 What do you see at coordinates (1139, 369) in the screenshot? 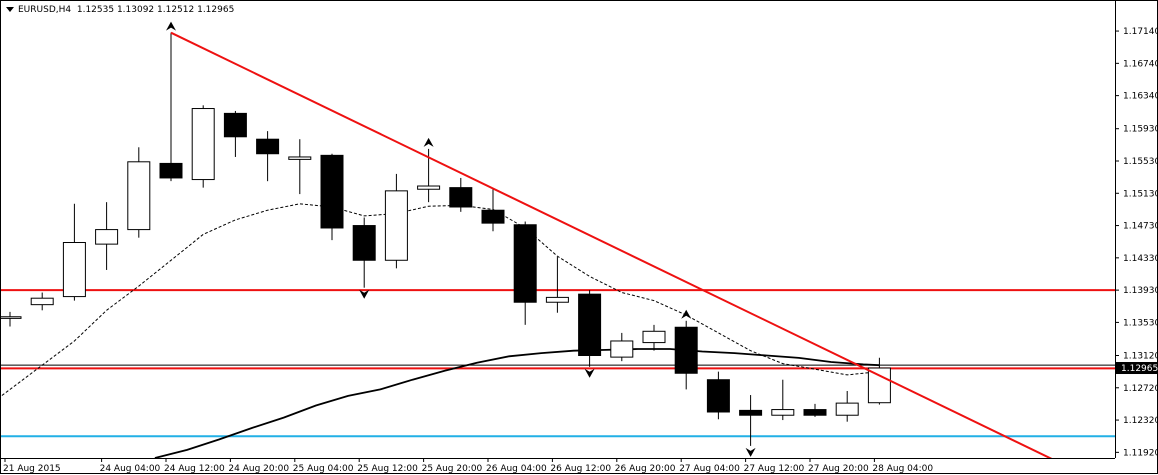
I see `current-price-label: 1.12965` at bounding box center [1139, 369].